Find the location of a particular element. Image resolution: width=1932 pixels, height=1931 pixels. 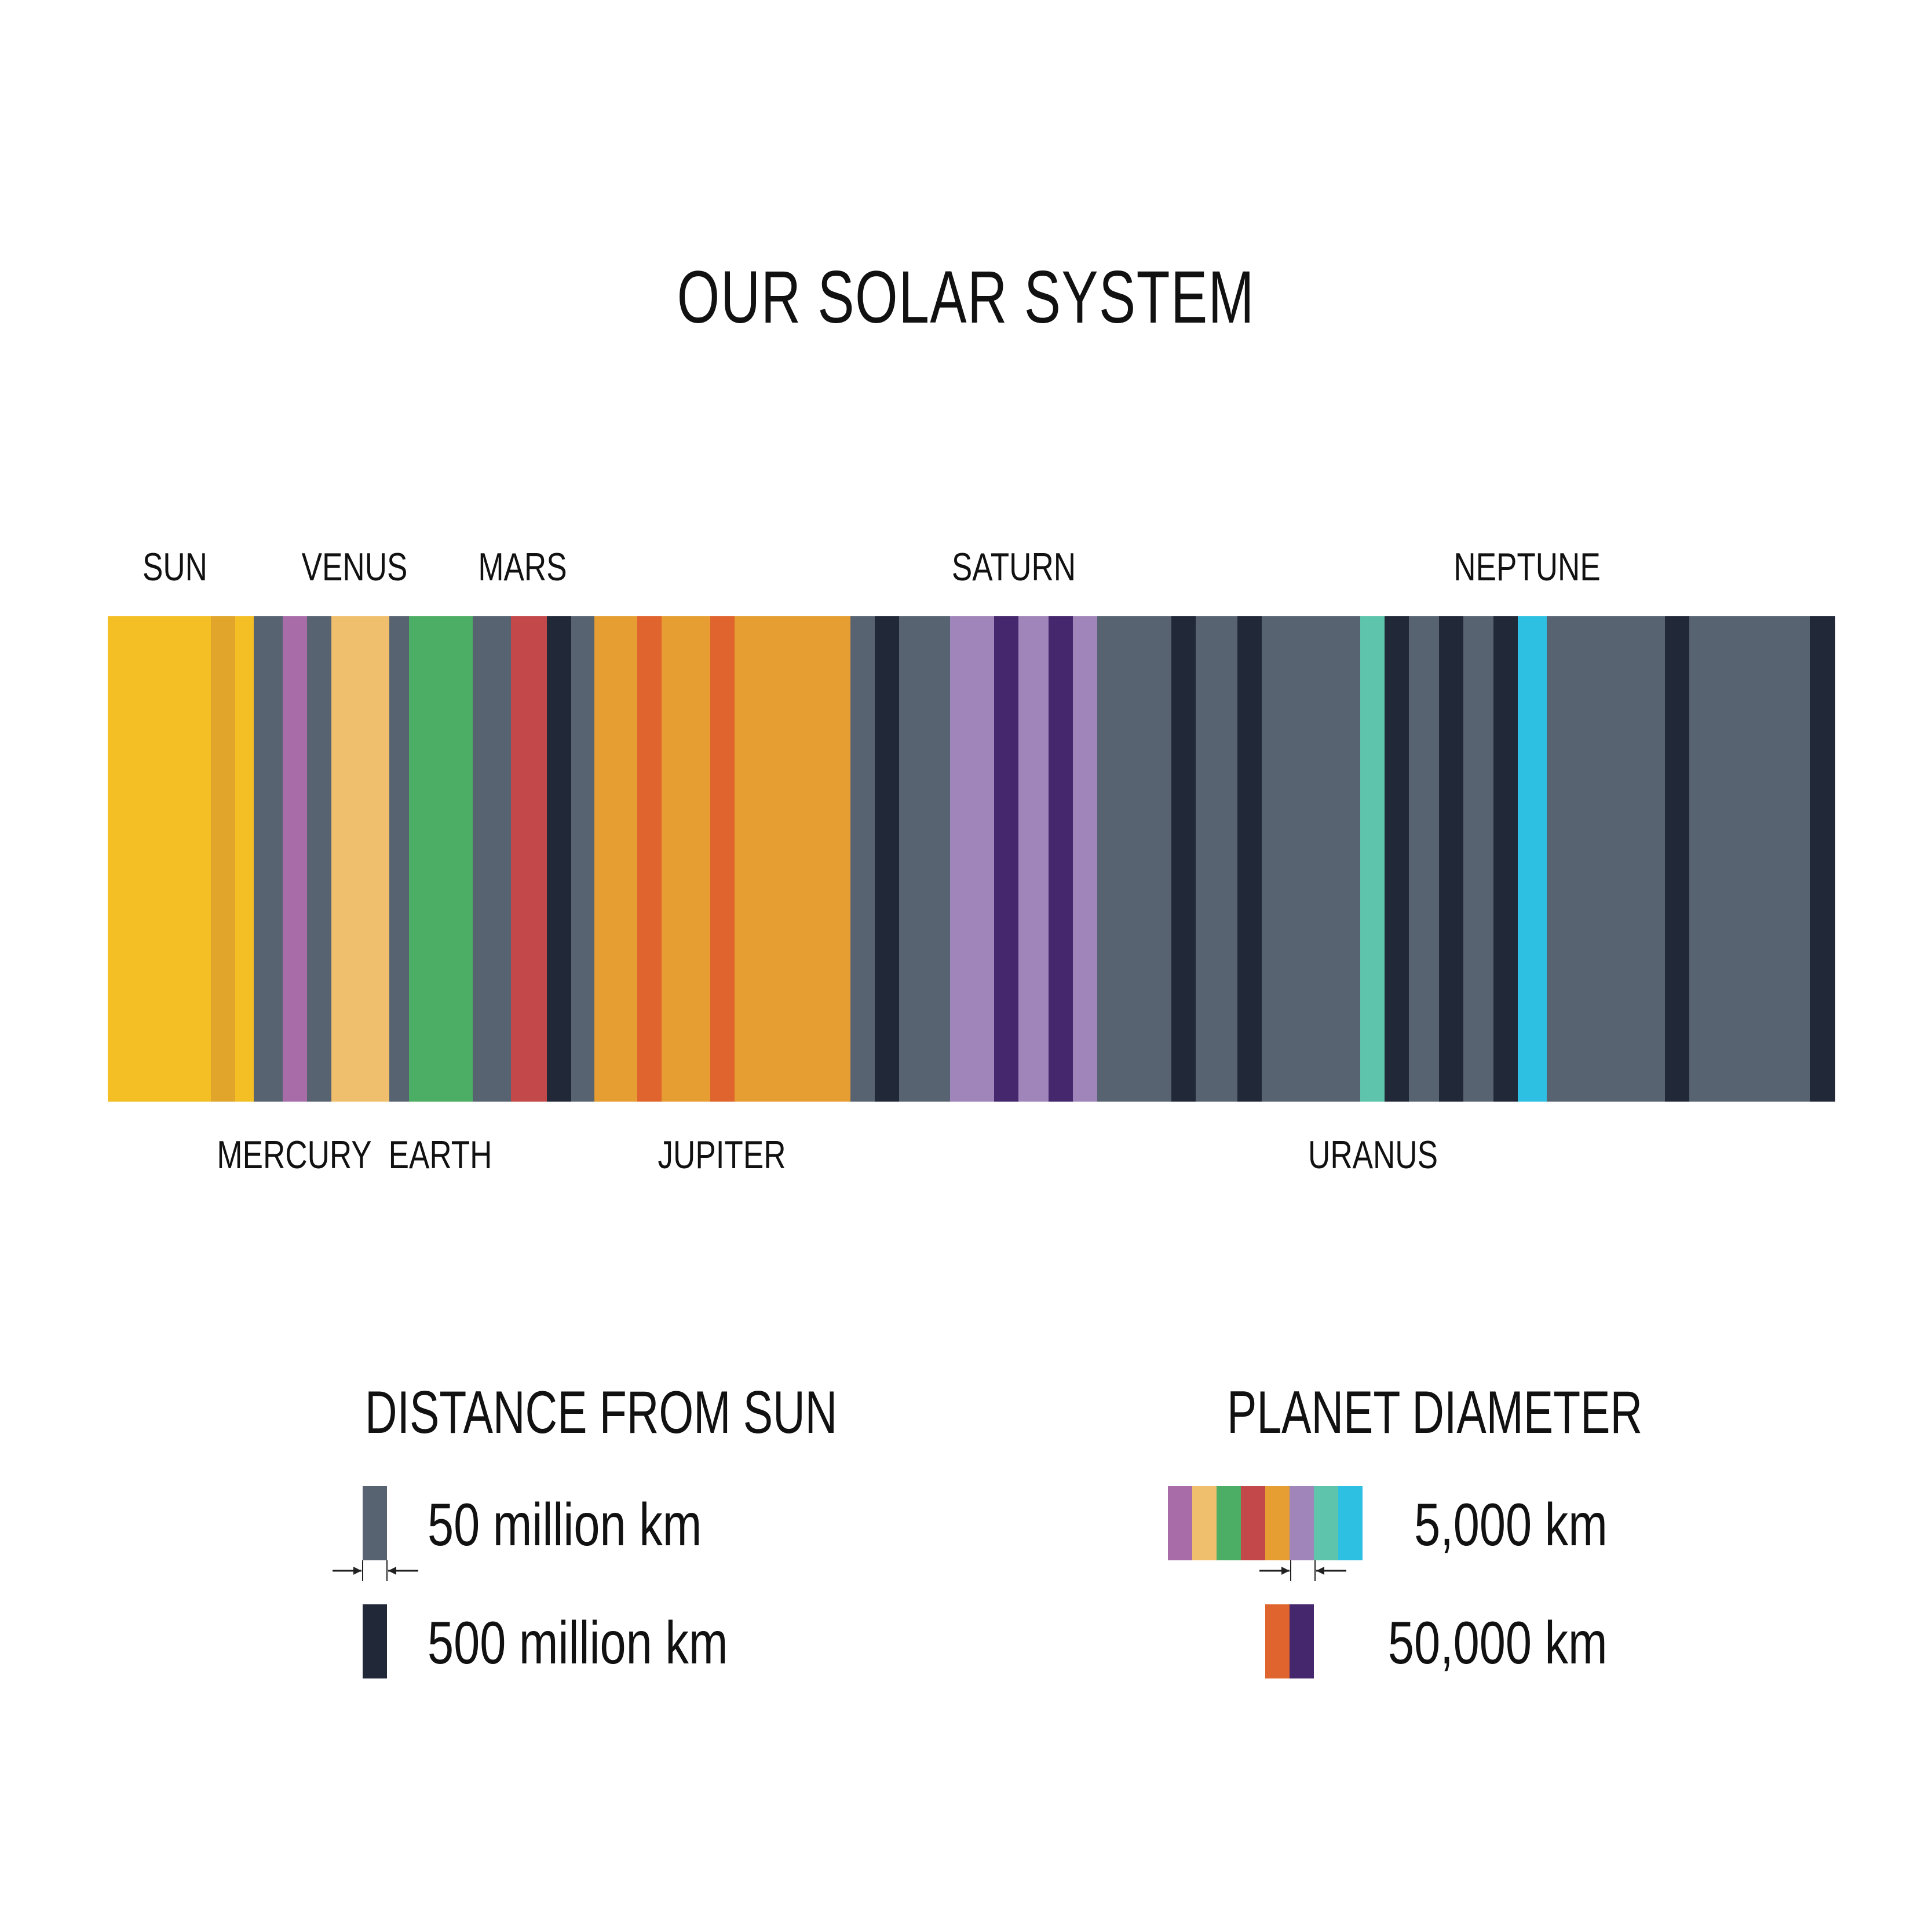

stripe-earth is located at coordinates (441, 859).